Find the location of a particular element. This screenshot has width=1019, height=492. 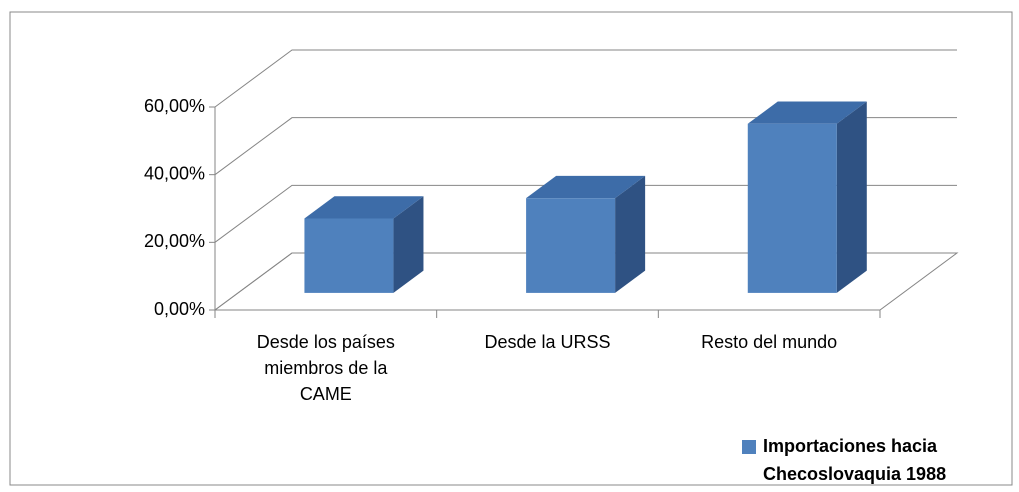

x-tick-label: Resto del mundo is located at coordinates (769, 342).